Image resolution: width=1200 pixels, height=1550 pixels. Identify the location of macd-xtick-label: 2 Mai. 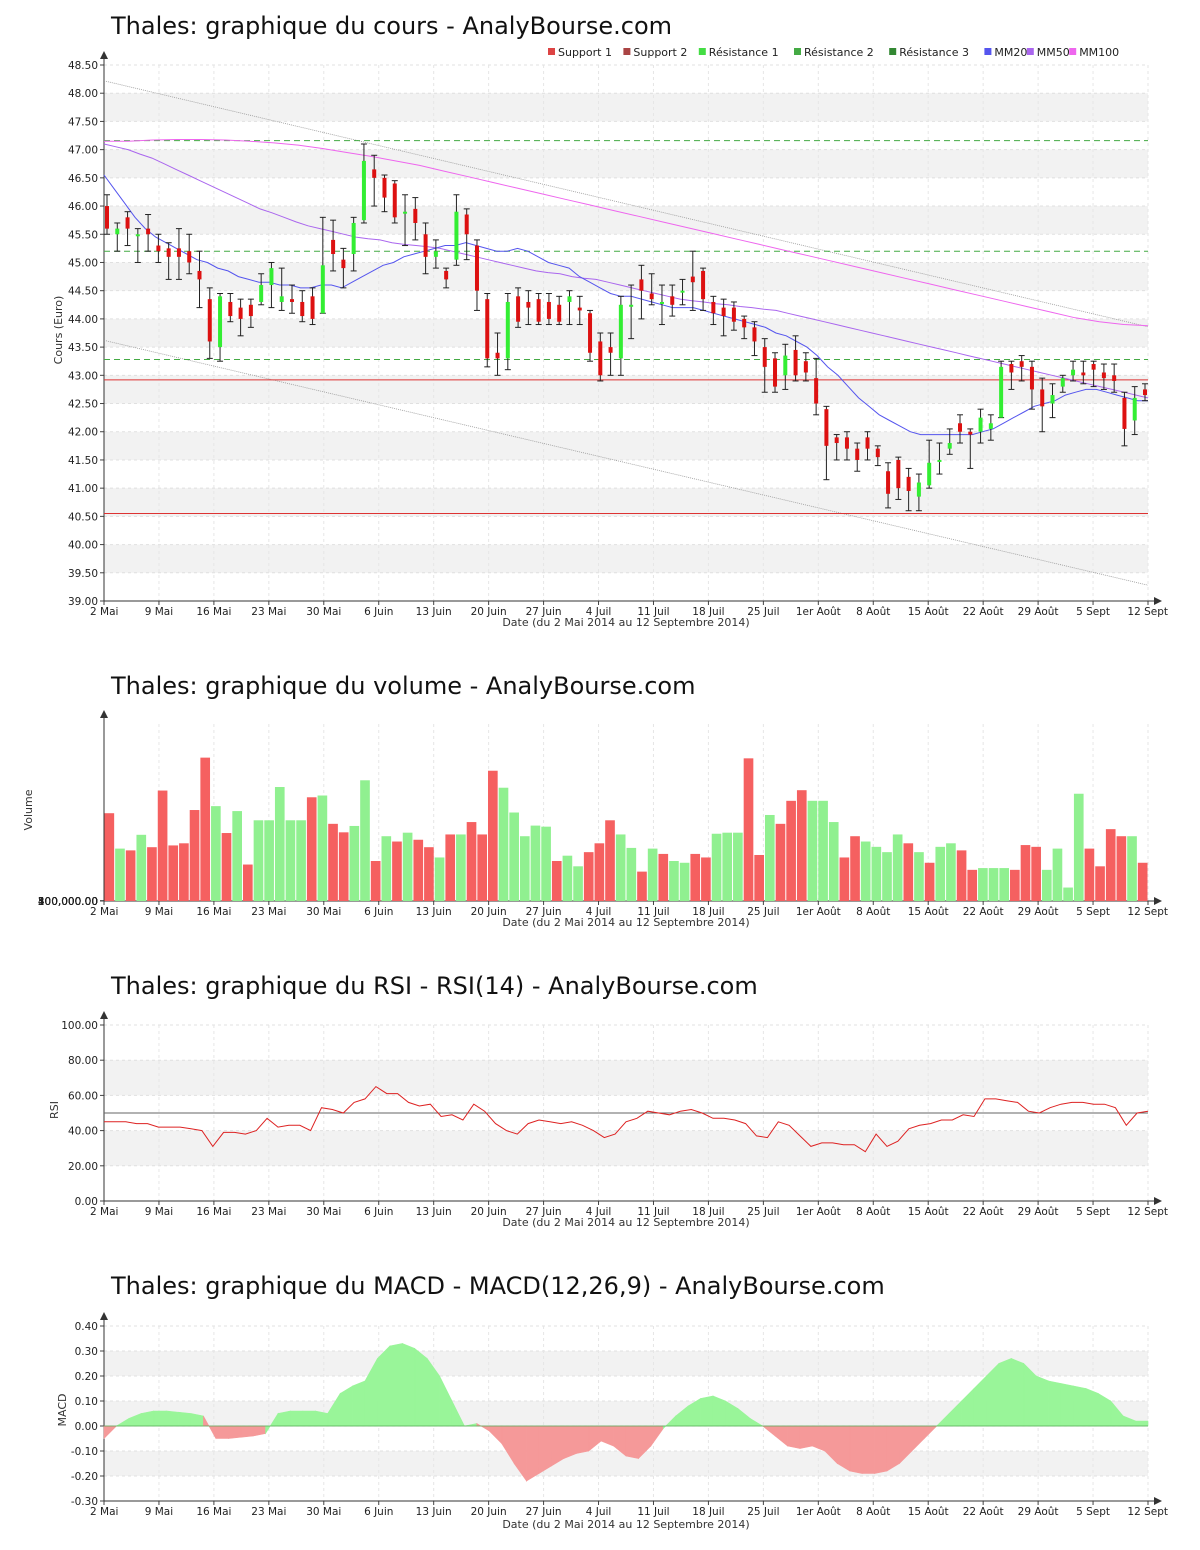
(104, 1512).